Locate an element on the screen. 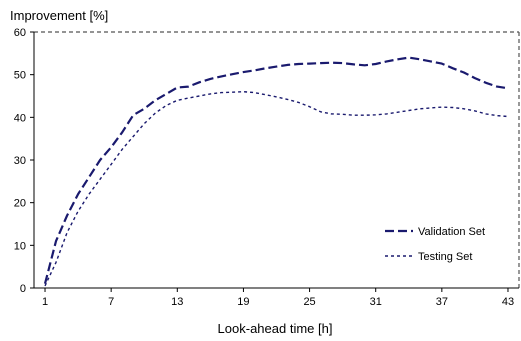 The image size is (521, 341). x-tick-label: 19 is located at coordinates (243, 302).